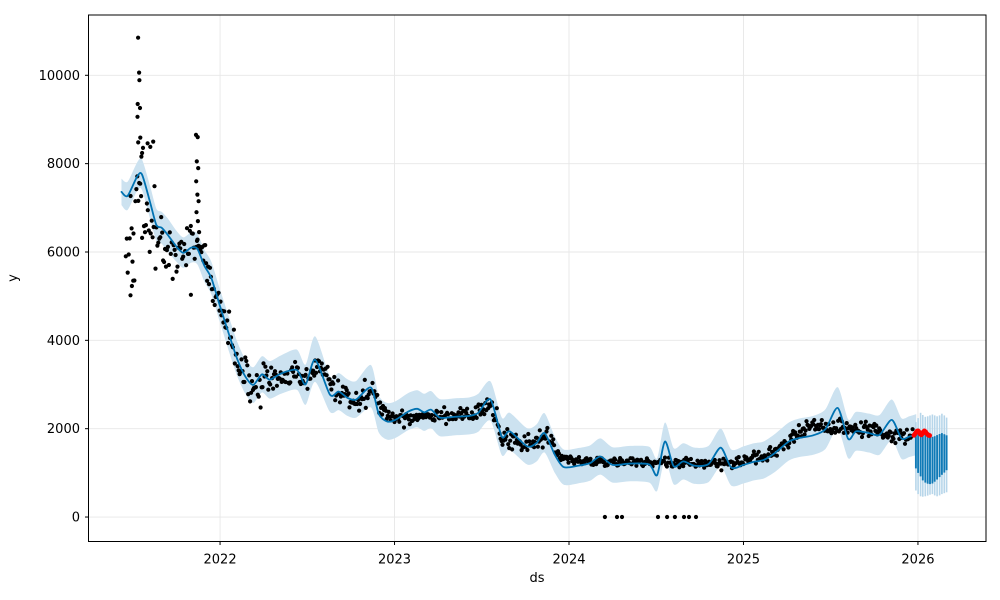 This screenshot has height=600, width=1000. I want to click on y-tick-label: 6000, so click(63, 252).